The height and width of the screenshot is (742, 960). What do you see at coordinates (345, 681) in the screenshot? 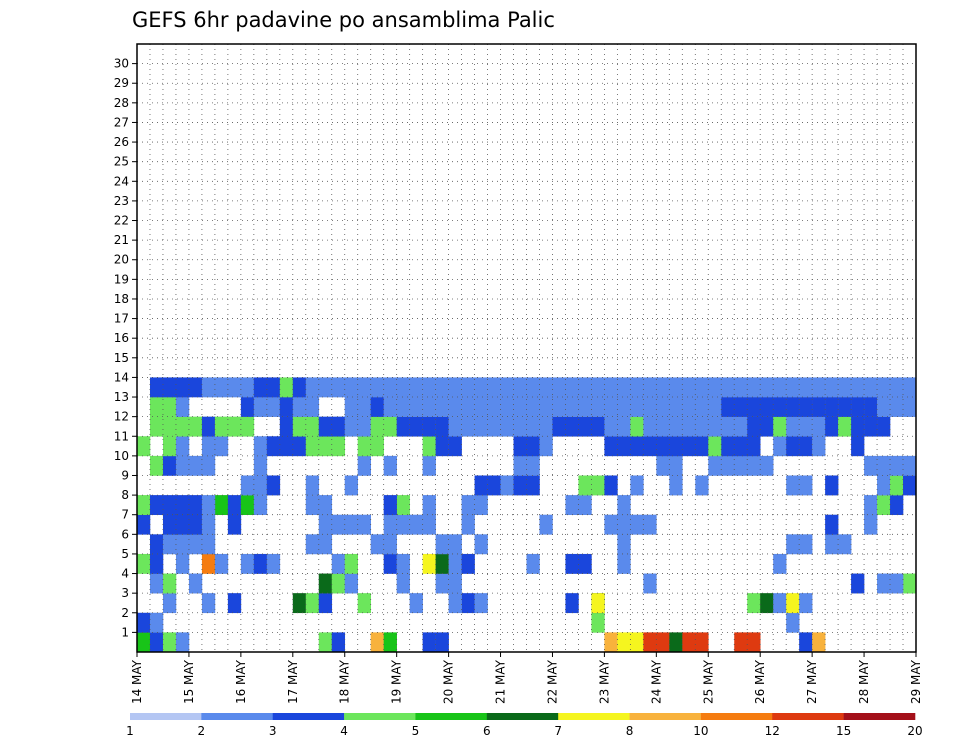
I see `x-tick-label: 18 MAY` at bounding box center [345, 681].